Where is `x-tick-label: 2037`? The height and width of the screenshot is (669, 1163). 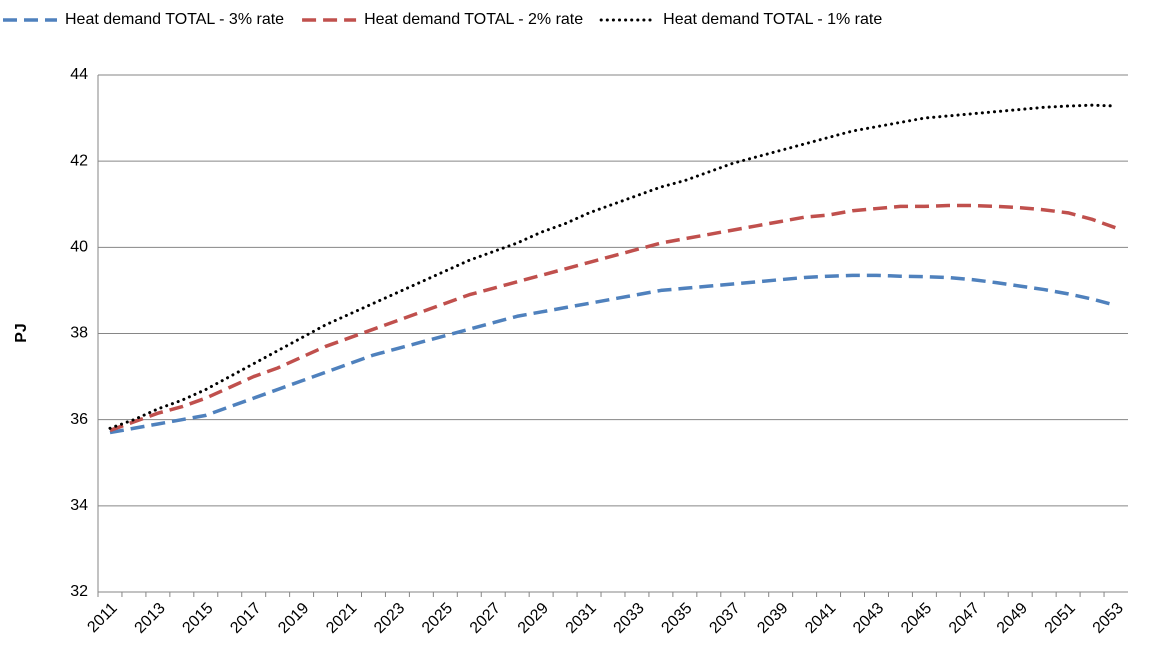
x-tick-label: 2037 is located at coordinates (724, 618).